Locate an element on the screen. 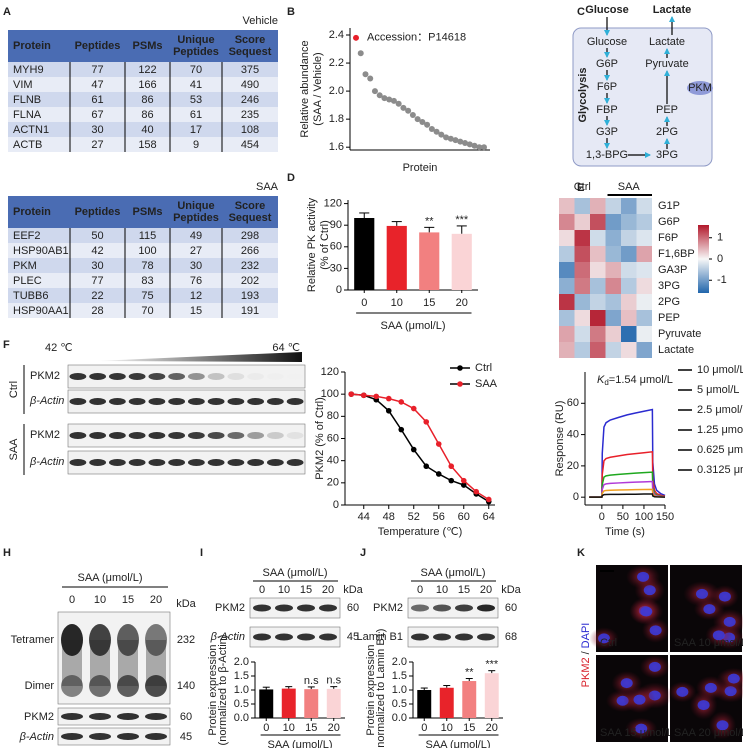 The height and width of the screenshot is (748, 743). colorbar-label: 1 is located at coordinates (720, 238).